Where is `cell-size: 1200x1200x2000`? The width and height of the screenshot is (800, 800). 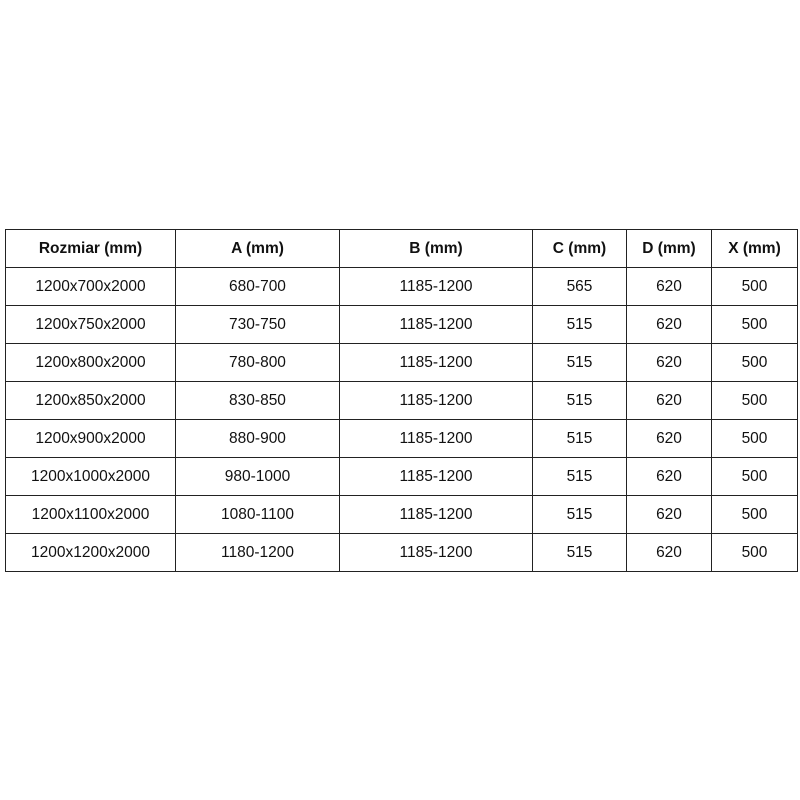
cell-size: 1200x1200x2000 is located at coordinates (90, 552).